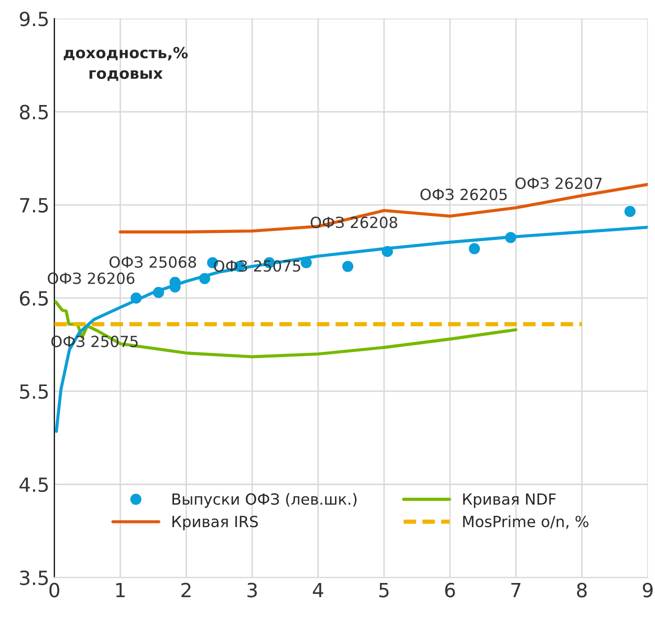  I want to click on y-tick-label: 6.5, so click(34, 298).